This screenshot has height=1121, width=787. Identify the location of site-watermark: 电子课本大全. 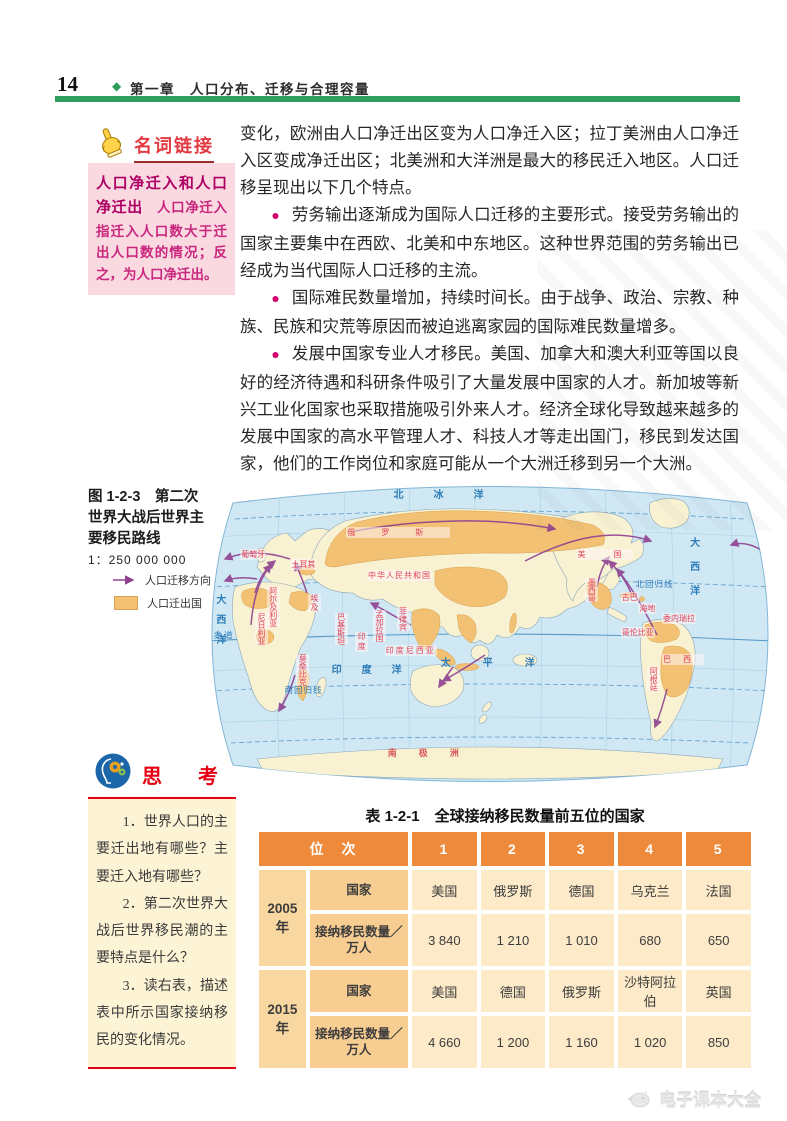
(693, 1098).